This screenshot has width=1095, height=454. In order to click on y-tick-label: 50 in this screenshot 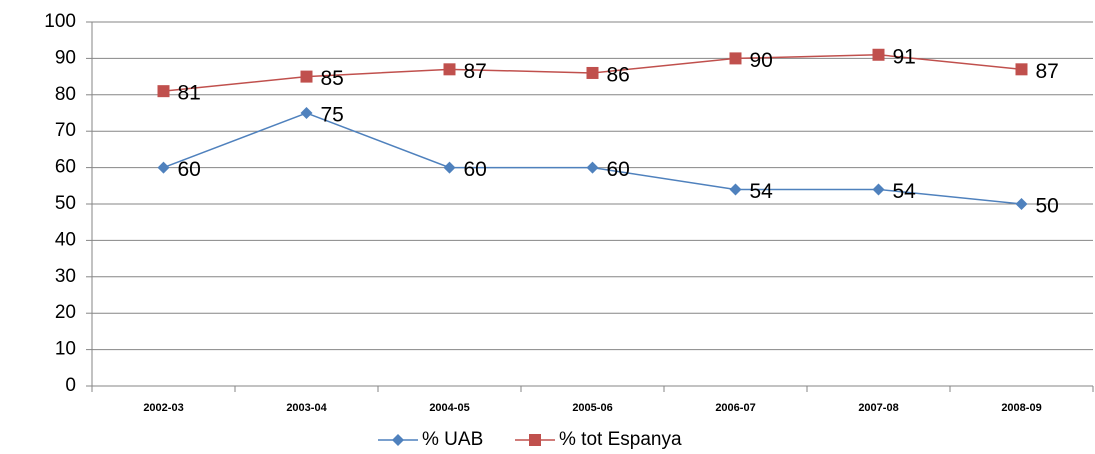, I will do `click(65, 203)`.